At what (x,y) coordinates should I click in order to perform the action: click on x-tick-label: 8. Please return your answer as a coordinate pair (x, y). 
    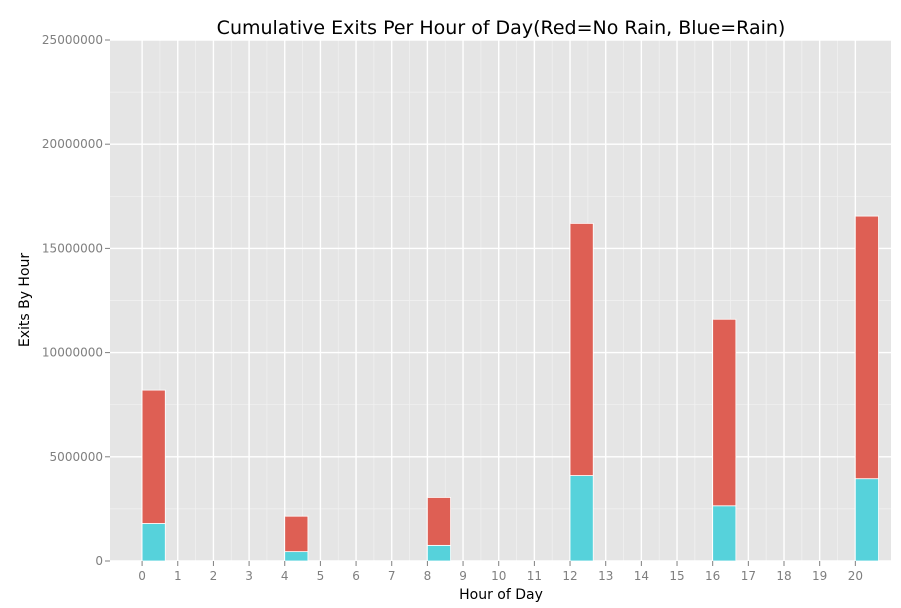
    Looking at the image, I should click on (428, 576).